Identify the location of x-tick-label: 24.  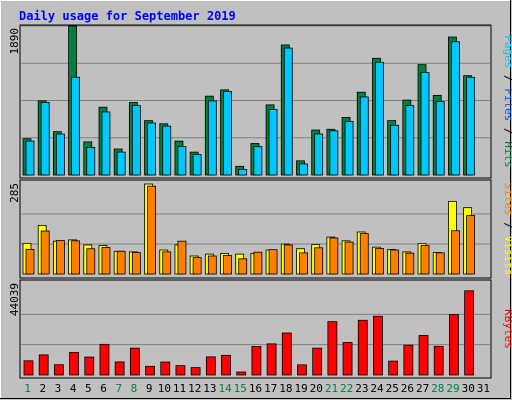
(377, 388).